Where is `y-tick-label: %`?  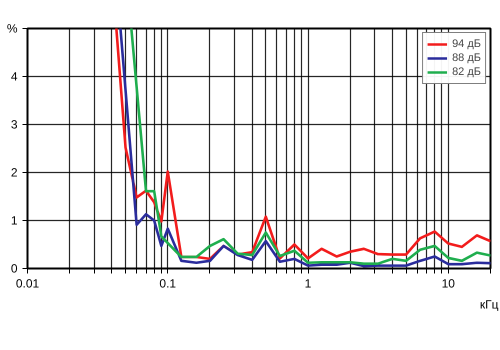 y-tick-label: % is located at coordinates (12, 29).